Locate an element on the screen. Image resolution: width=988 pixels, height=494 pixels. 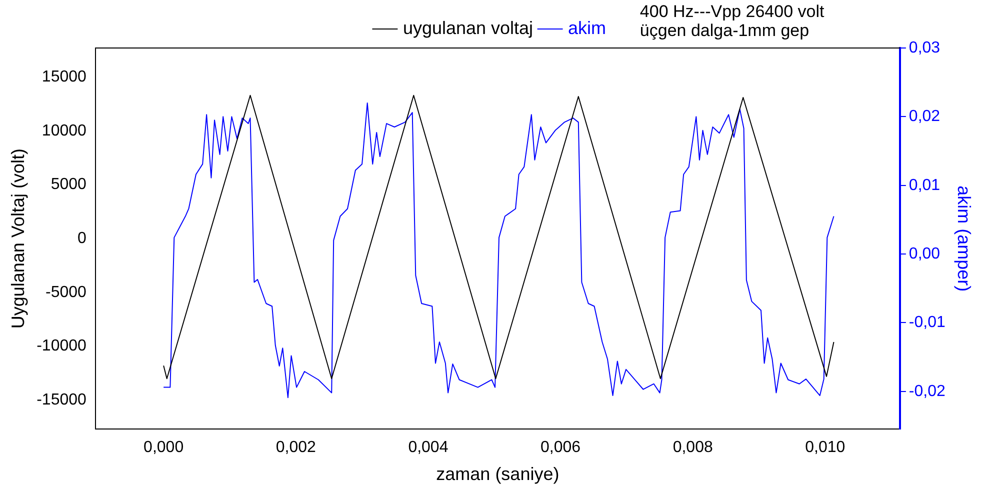
x-tick-label: 0,010 is located at coordinates (825, 447).